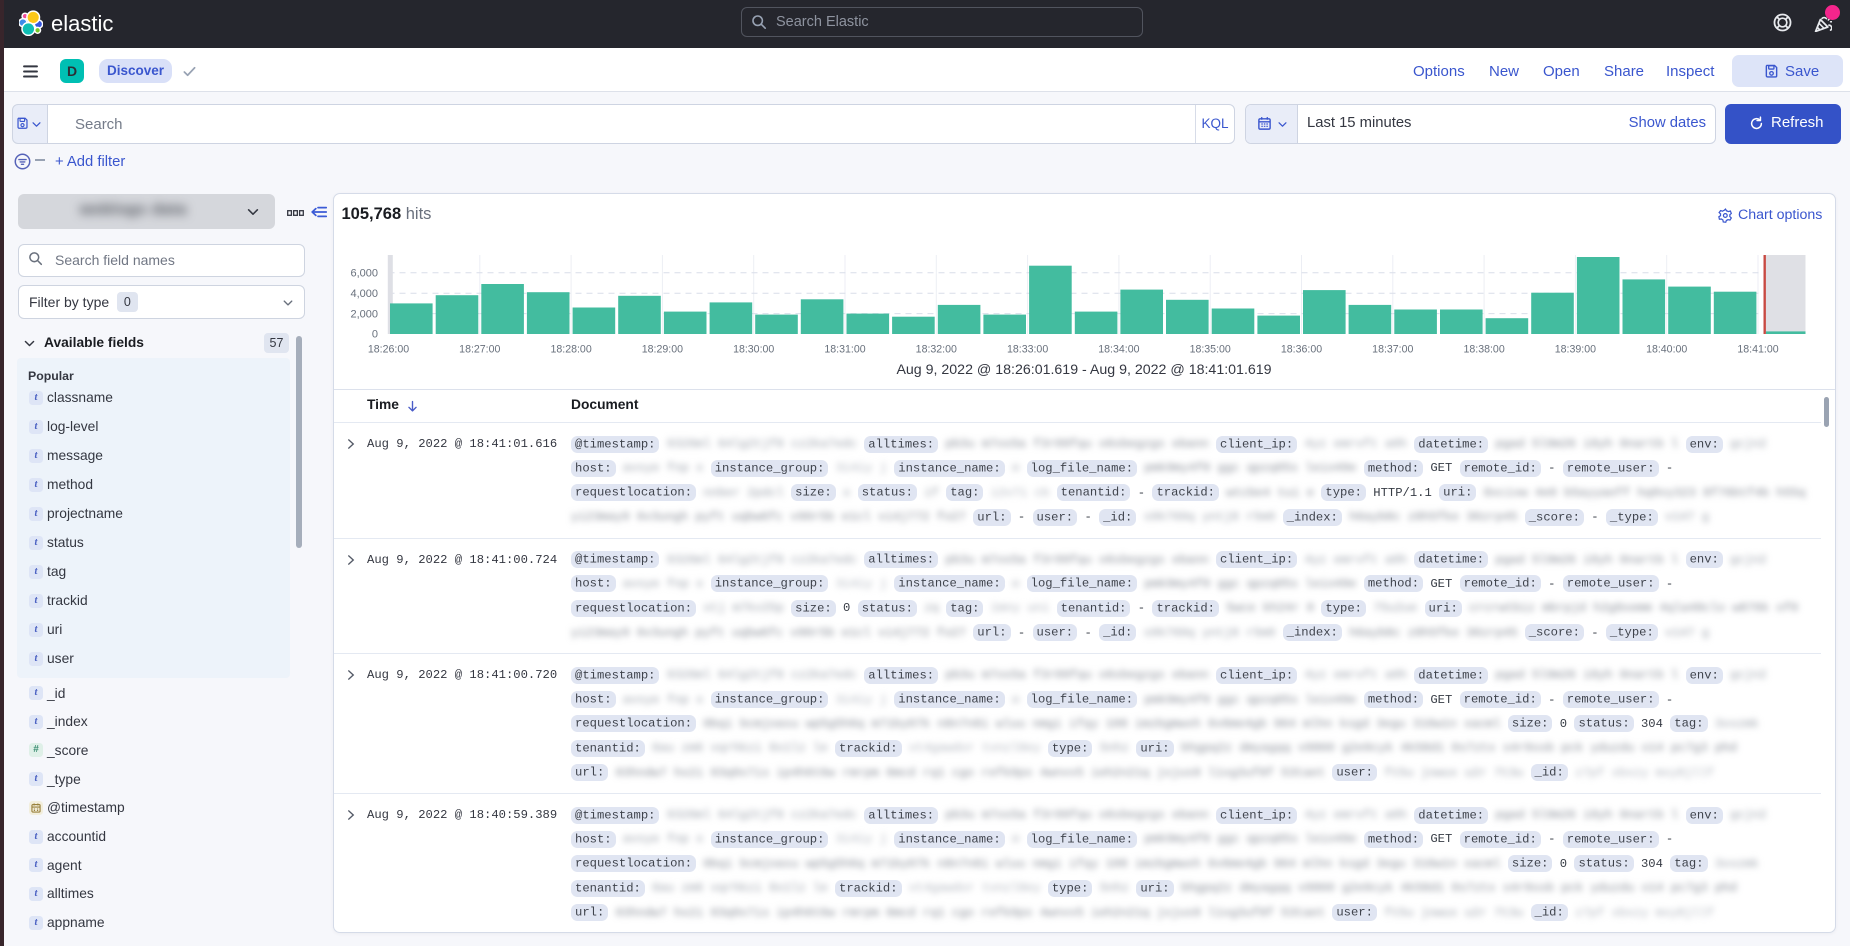  Describe the element at coordinates (935, 350) in the screenshot. I see `svg-text: 18:32:00` at that location.